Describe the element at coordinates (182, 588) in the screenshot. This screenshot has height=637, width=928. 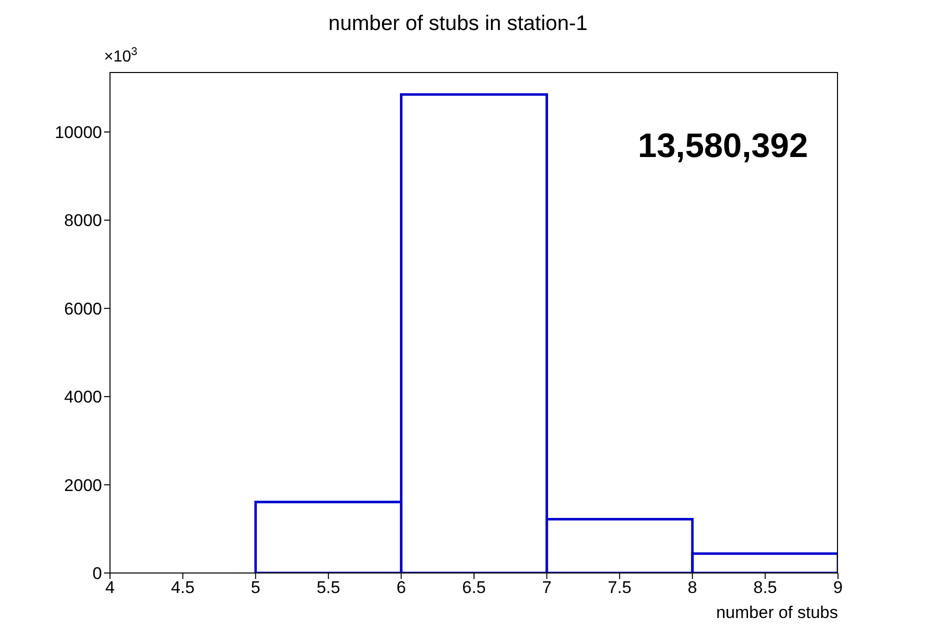
I see `x-tick-label: 4.5` at that location.